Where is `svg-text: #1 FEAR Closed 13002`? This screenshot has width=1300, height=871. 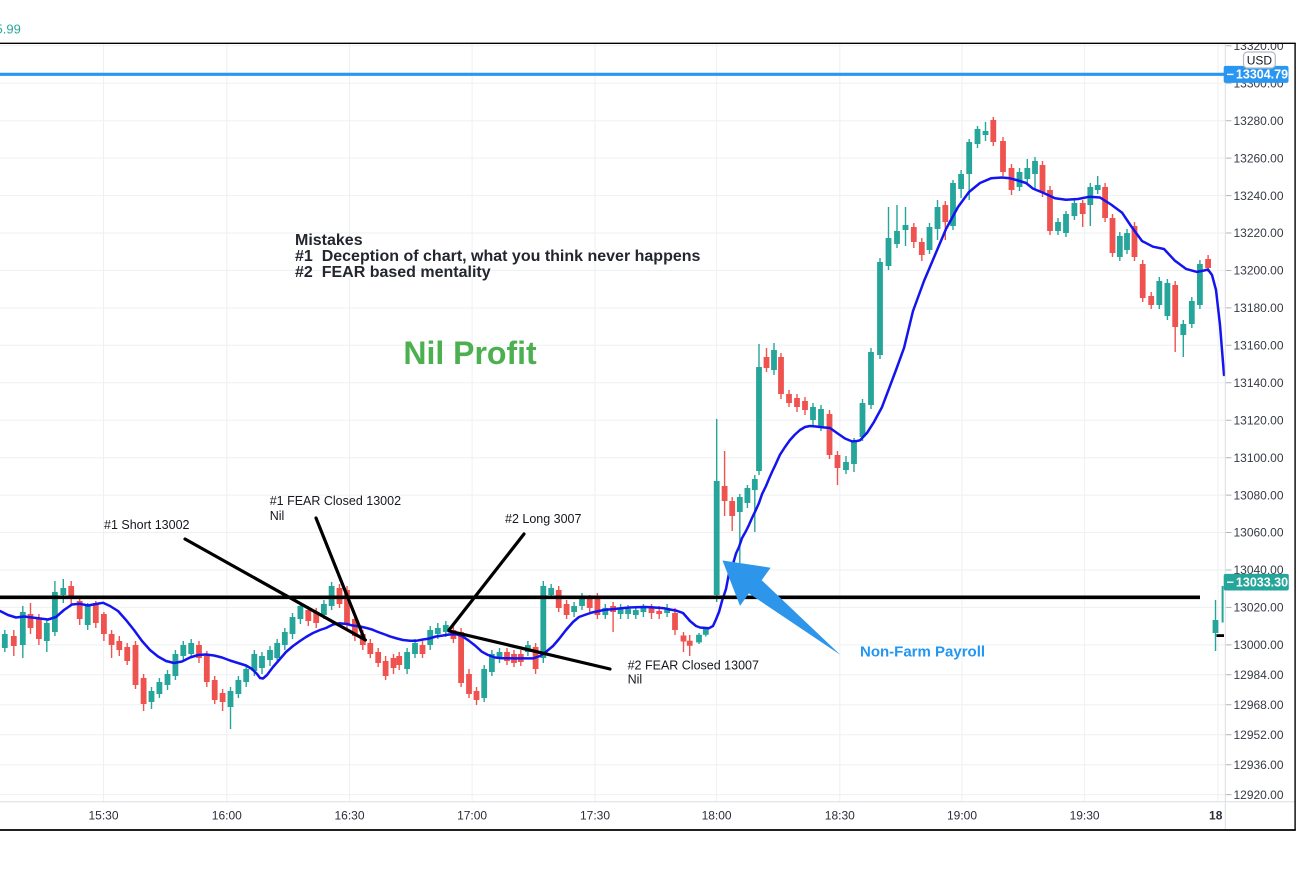
svg-text: #1 FEAR Closed 13002 is located at coordinates (335, 501).